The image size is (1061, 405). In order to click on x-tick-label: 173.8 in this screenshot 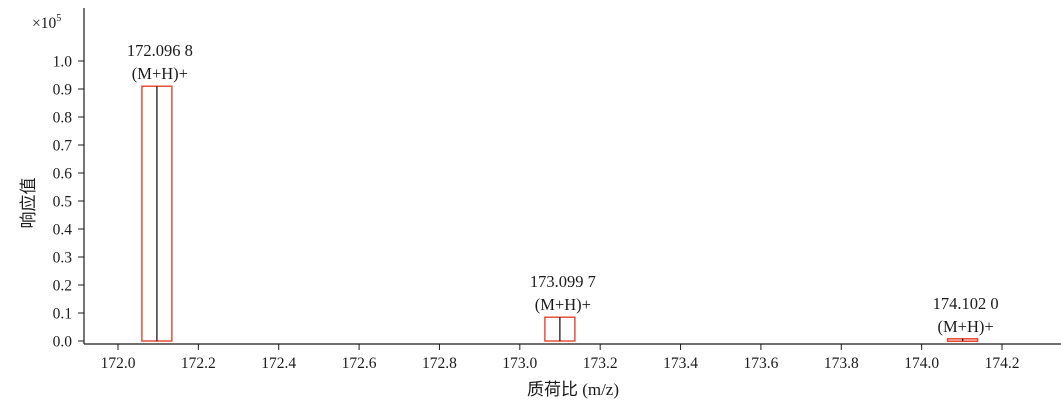, I will do `click(841, 363)`.